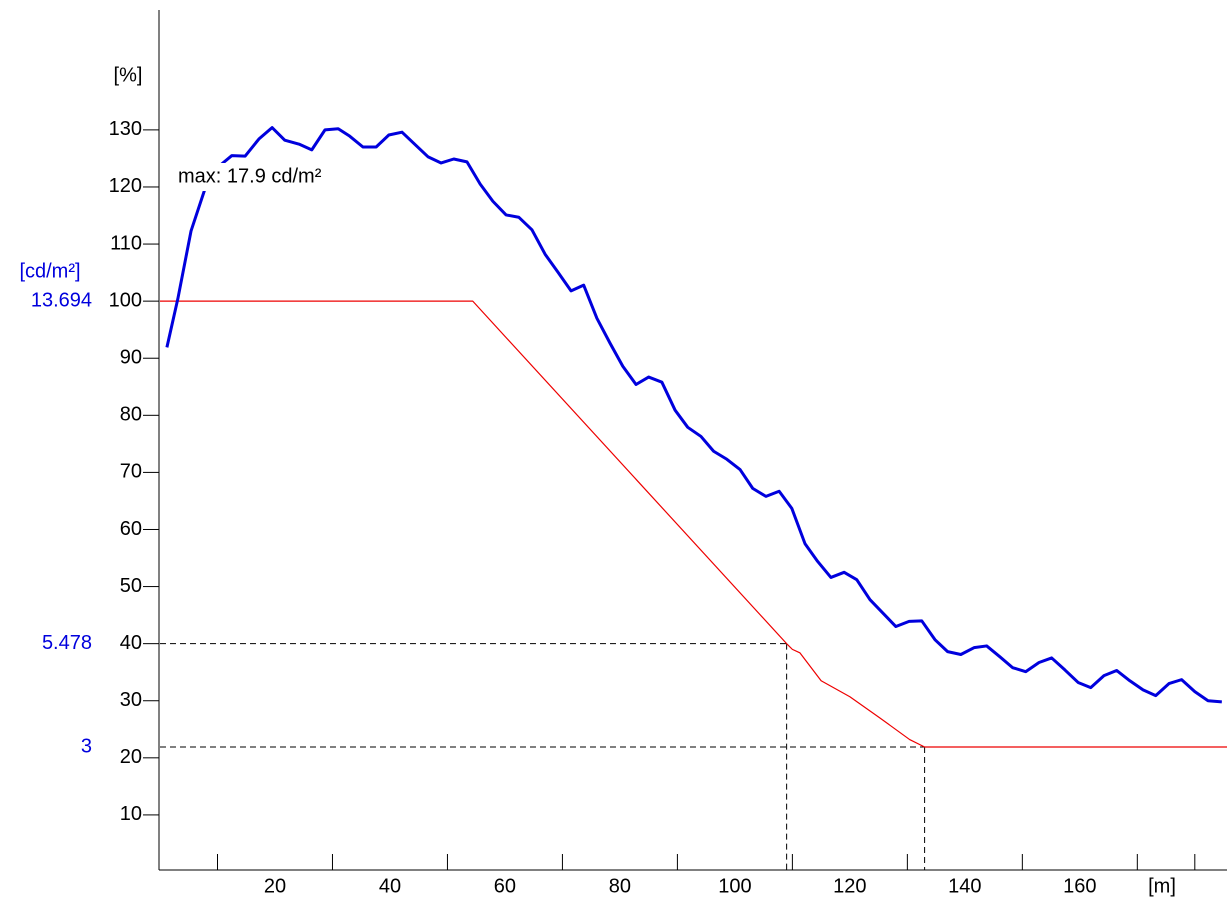 This screenshot has width=1227, height=919. What do you see at coordinates (125, 300) in the screenshot?
I see `y-tick-label: 100` at bounding box center [125, 300].